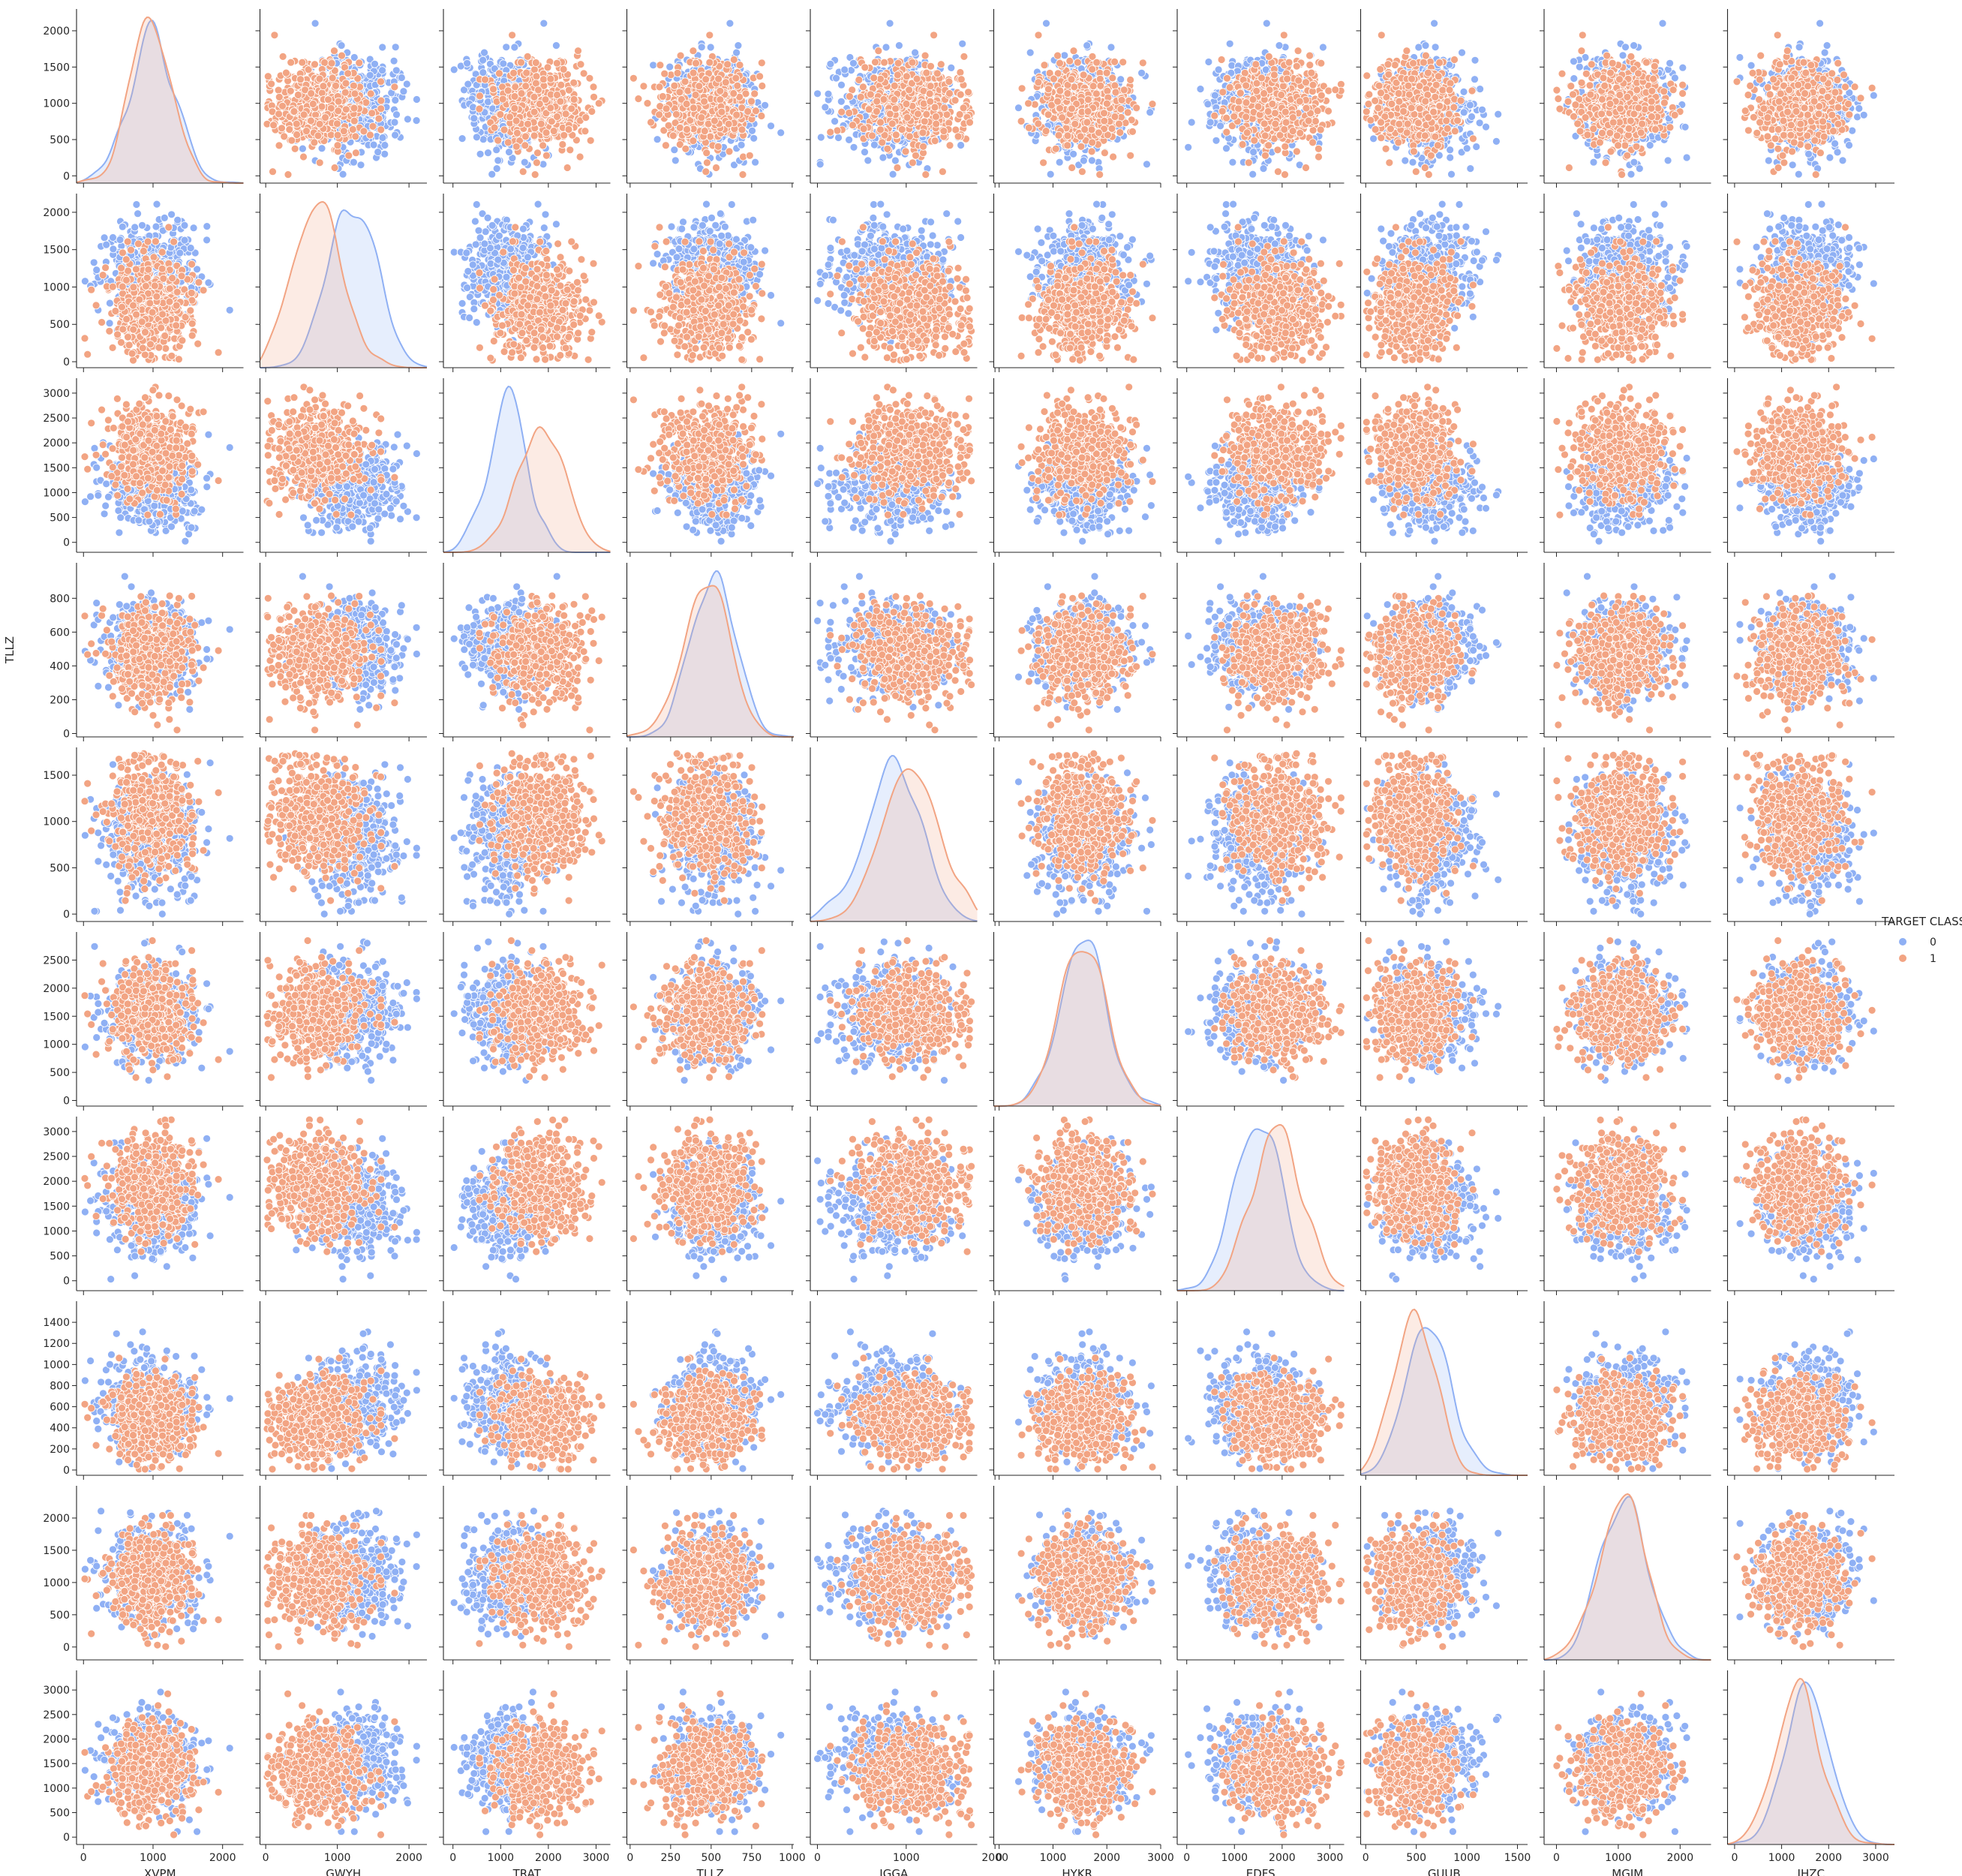  What do you see at coordinates (57, 68) in the screenshot?
I see `y-tick-label: 1500` at bounding box center [57, 68].